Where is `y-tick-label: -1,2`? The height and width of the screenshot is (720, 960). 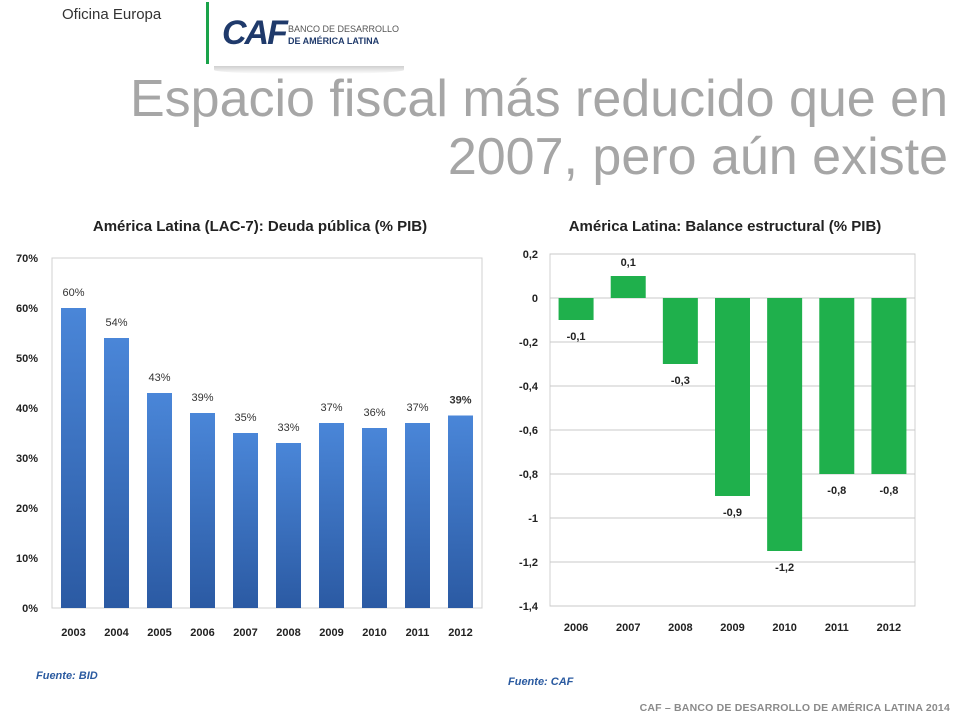
y-tick-label: -1,2 is located at coordinates (528, 563).